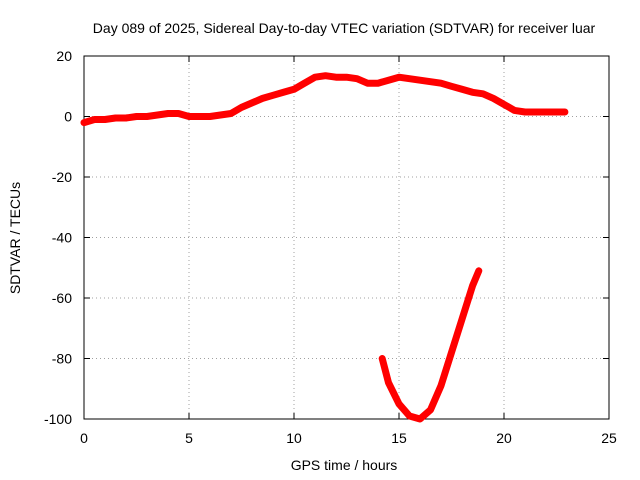  I want to click on x-tick-label: 10, so click(294, 438).